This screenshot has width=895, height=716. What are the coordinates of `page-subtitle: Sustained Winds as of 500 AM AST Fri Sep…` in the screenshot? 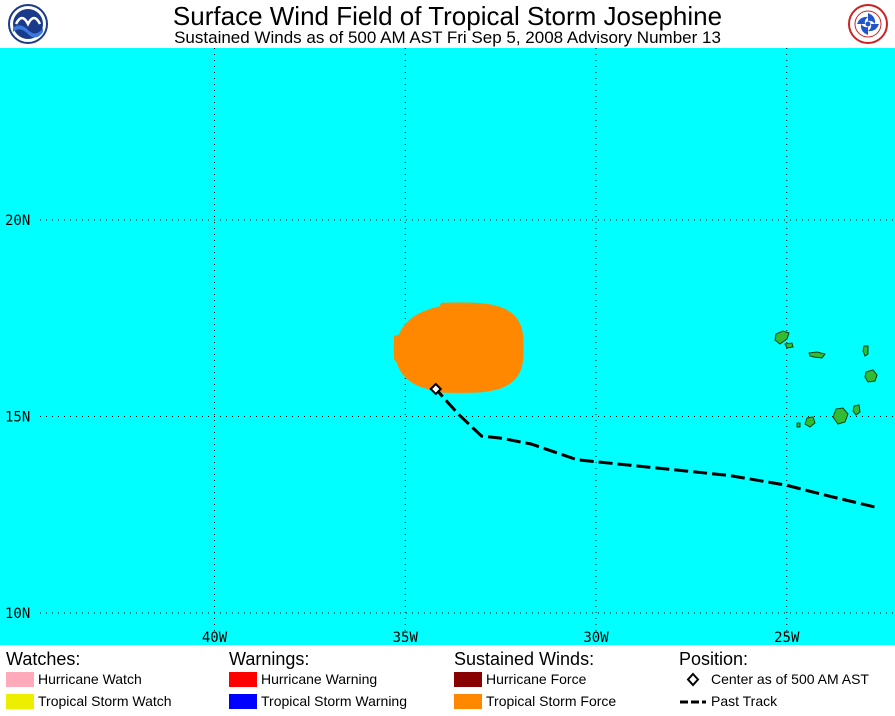 It's located at (447, 37).